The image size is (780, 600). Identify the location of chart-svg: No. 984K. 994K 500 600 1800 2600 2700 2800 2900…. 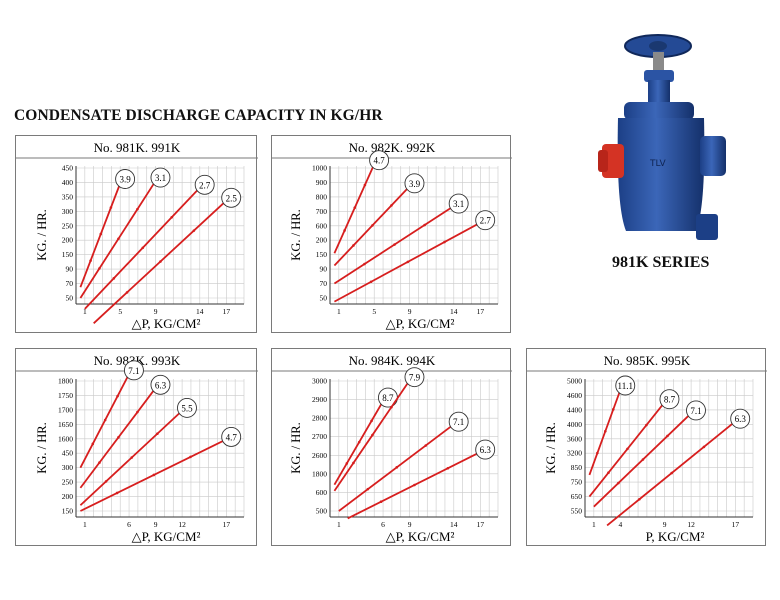
(392, 448).